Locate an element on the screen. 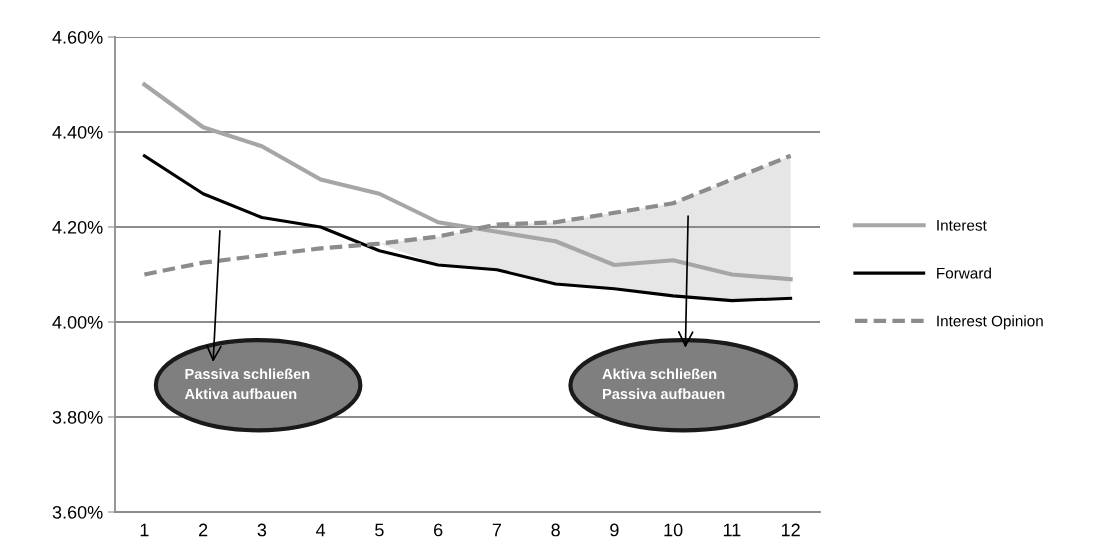 The width and height of the screenshot is (1104, 541). x-tick-label: 11 is located at coordinates (732, 530).